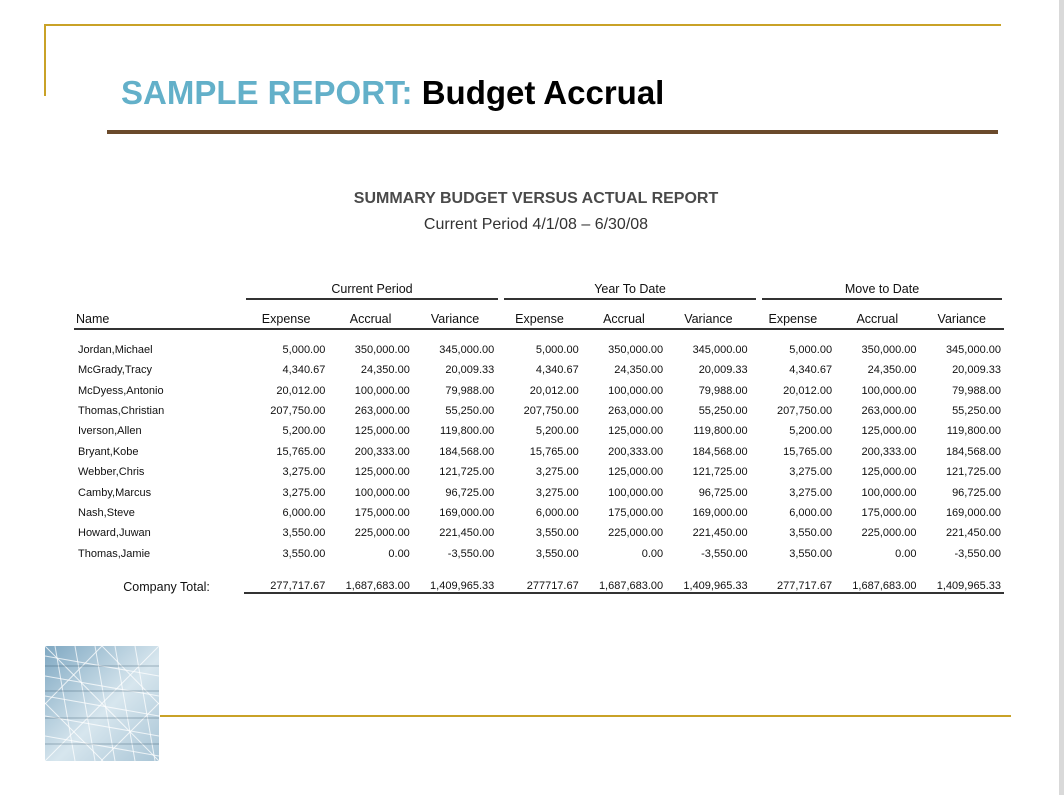  What do you see at coordinates (1061, 397) in the screenshot?
I see `slide-edge` at bounding box center [1061, 397].